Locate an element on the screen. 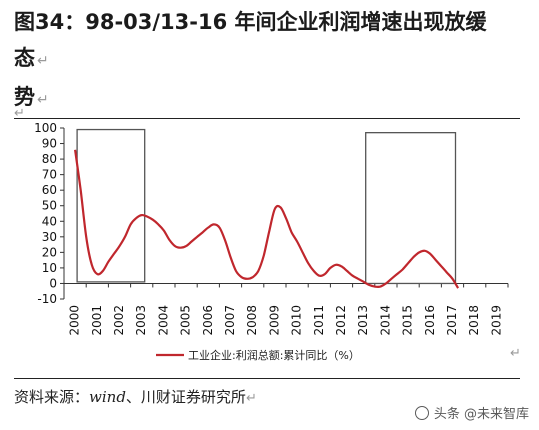 The height and width of the screenshot is (430, 539). x-tick-label: 2014 is located at coordinates (385, 320).